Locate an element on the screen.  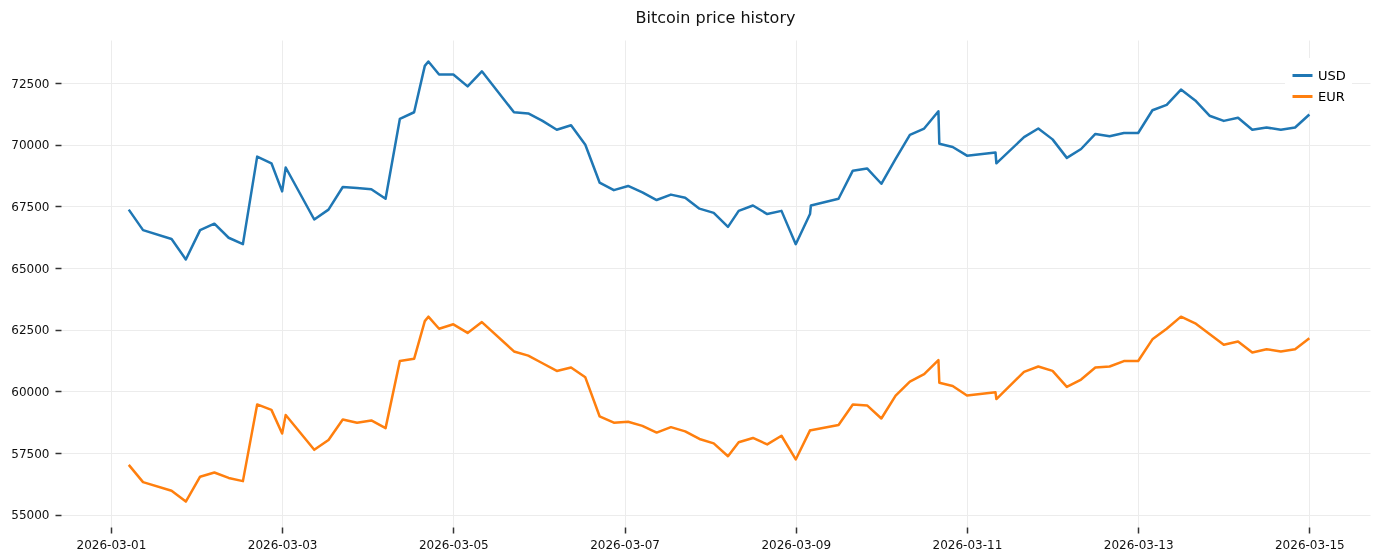
x-tick-label: 2026-03-11 is located at coordinates (967, 544).